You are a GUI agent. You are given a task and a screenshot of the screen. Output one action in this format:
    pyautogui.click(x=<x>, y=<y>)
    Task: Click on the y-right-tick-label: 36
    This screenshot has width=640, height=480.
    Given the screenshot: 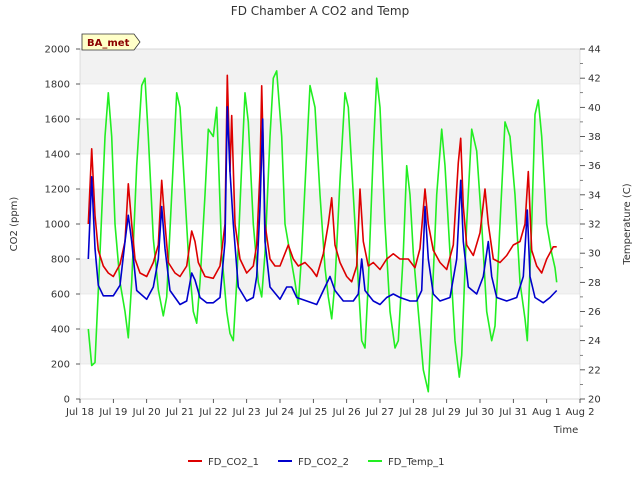 What is the action you would take?
    pyautogui.click(x=594, y=166)
    